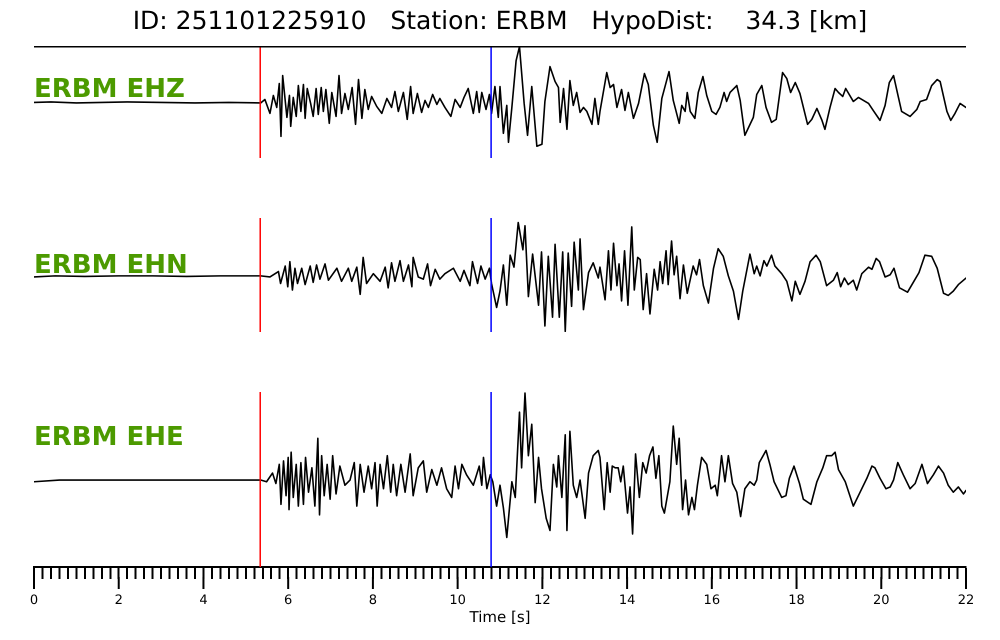 The image size is (1000, 640). Describe the element at coordinates (796, 600) in the screenshot. I see `x-tick-label: 18` at that location.